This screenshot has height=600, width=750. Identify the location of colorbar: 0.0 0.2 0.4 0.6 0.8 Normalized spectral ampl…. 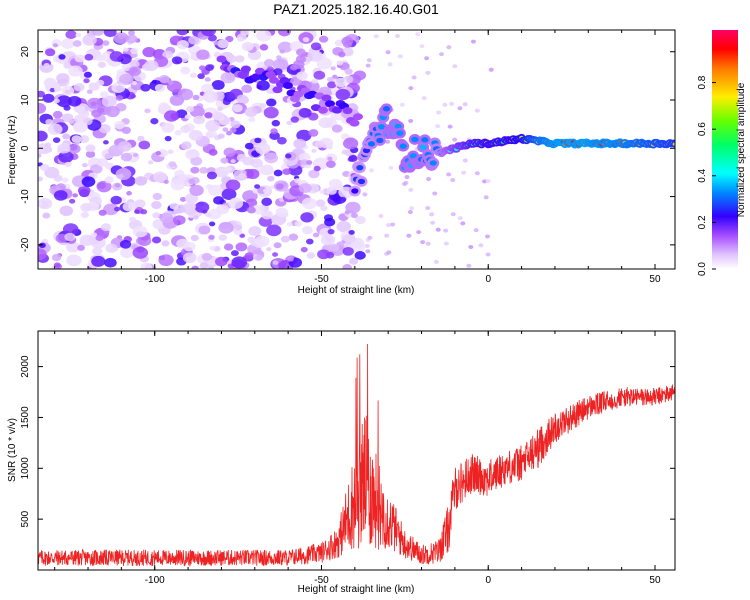
(722, 153).